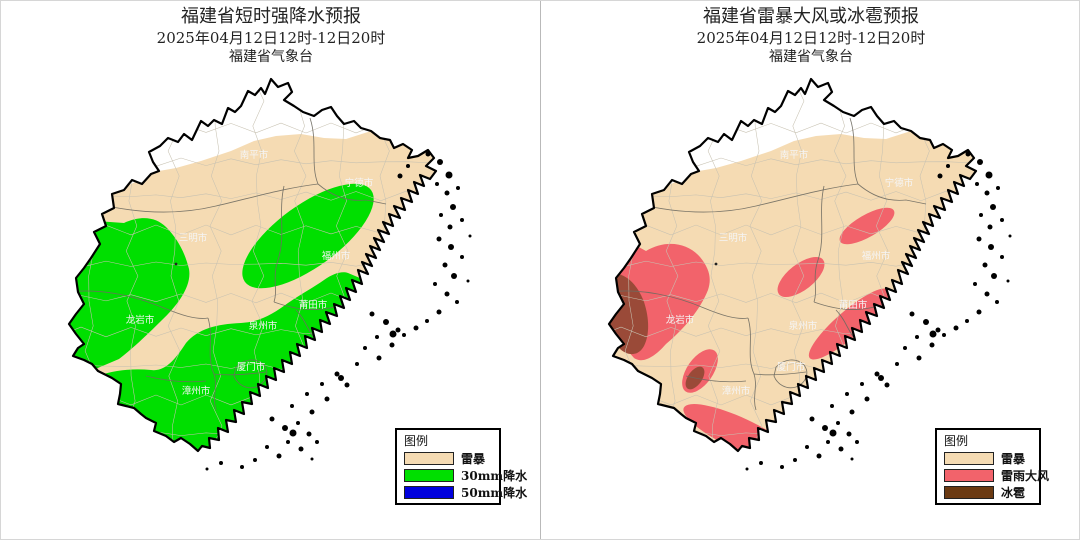 This screenshot has width=1080, height=540. What do you see at coordinates (196, 391) in the screenshot?
I see `city-label: 漳州市` at bounding box center [196, 391].